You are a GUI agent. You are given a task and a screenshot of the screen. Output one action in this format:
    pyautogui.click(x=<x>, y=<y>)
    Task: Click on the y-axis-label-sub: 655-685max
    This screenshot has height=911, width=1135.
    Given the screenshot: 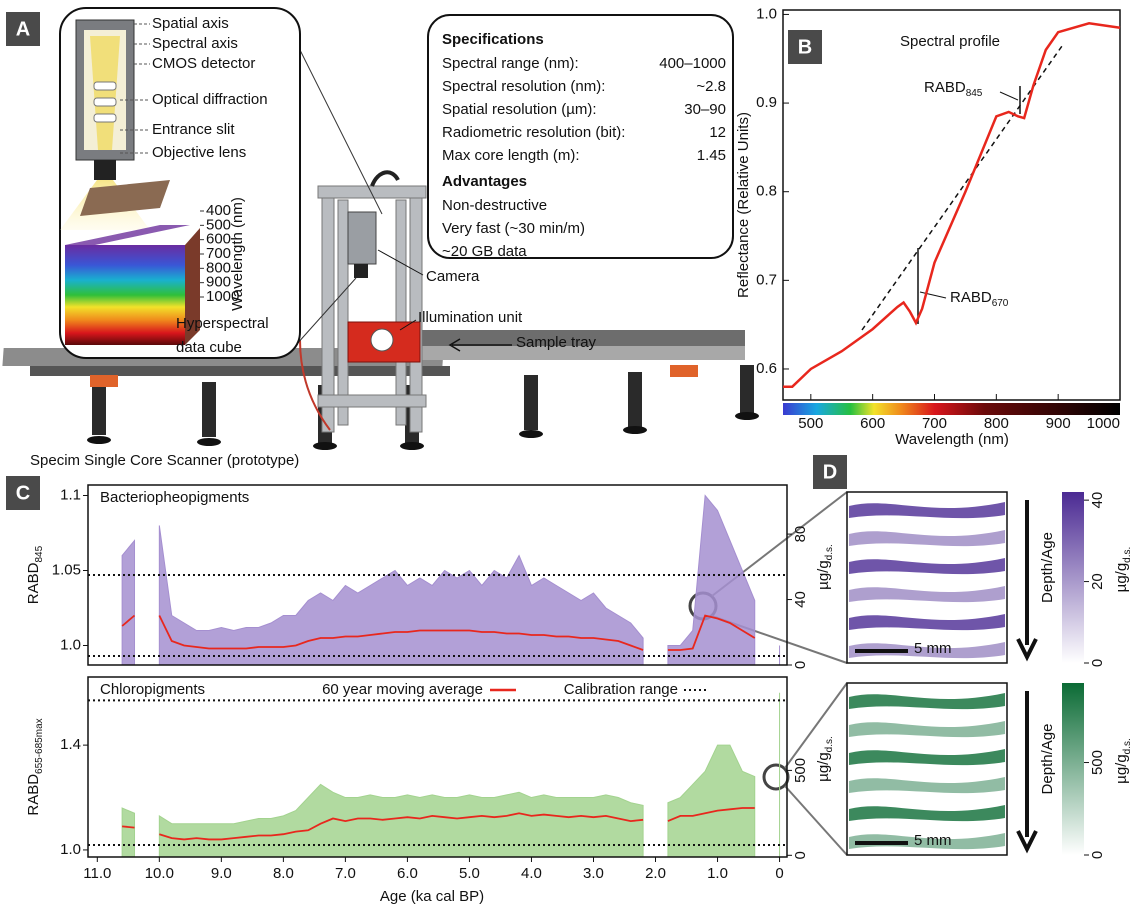 What is the action you would take?
    pyautogui.click(x=39, y=746)
    